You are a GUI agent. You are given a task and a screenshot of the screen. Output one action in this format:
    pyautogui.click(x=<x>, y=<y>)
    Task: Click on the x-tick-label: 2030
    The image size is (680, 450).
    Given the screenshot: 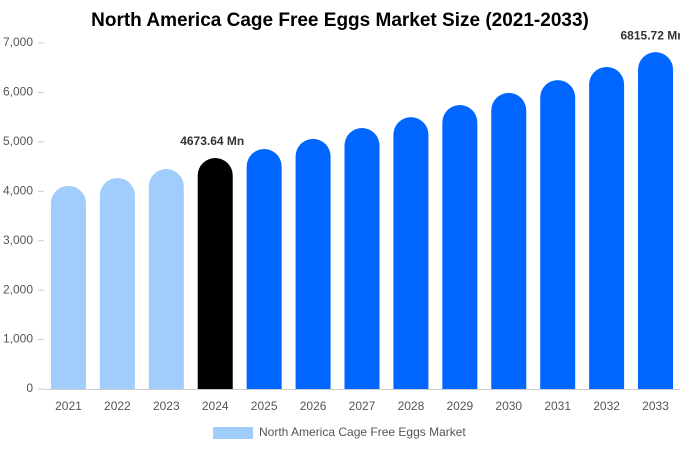 What is the action you would take?
    pyautogui.click(x=508, y=406)
    